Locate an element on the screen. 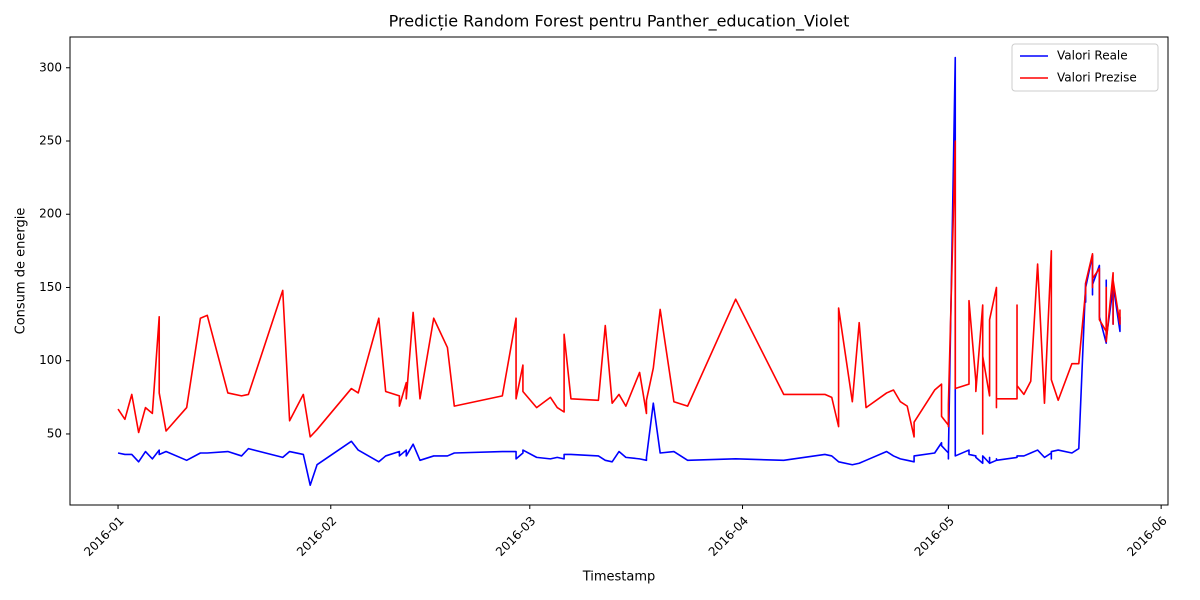 This screenshot has height=600, width=1200. y-tick-label: 300 is located at coordinates (50, 67).